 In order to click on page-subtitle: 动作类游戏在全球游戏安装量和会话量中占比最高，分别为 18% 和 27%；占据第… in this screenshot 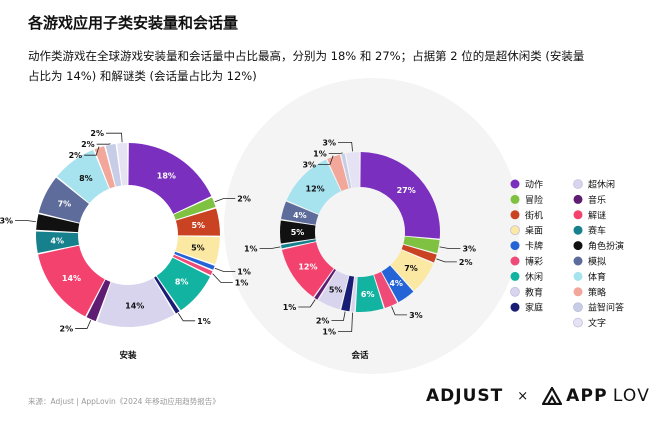, I will do `click(306, 66)`.